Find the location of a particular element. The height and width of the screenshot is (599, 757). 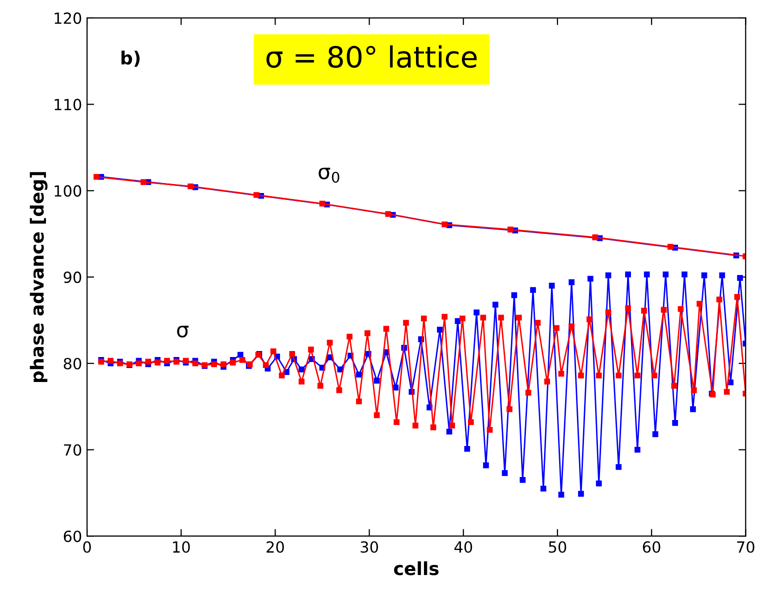

x-tick-label: 0 is located at coordinates (87, 547).